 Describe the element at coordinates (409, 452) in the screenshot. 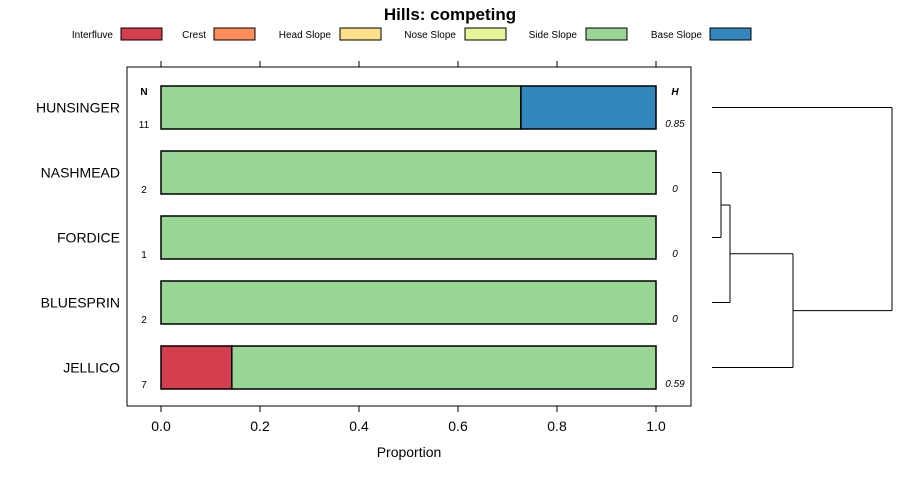

I see `x-axis-label: Proportion` at that location.